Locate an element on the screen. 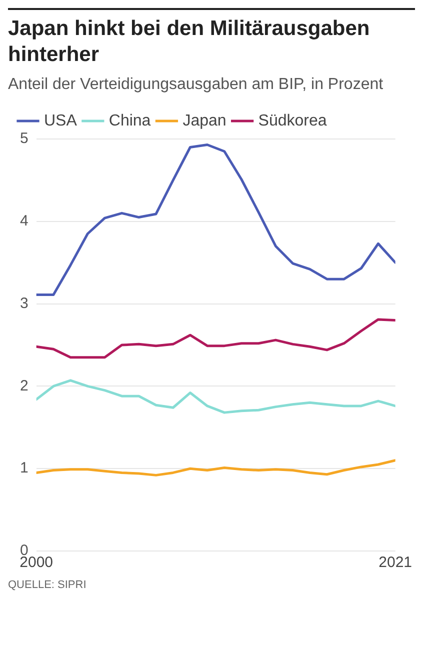  y-tick-label: 3 is located at coordinates (24, 303).